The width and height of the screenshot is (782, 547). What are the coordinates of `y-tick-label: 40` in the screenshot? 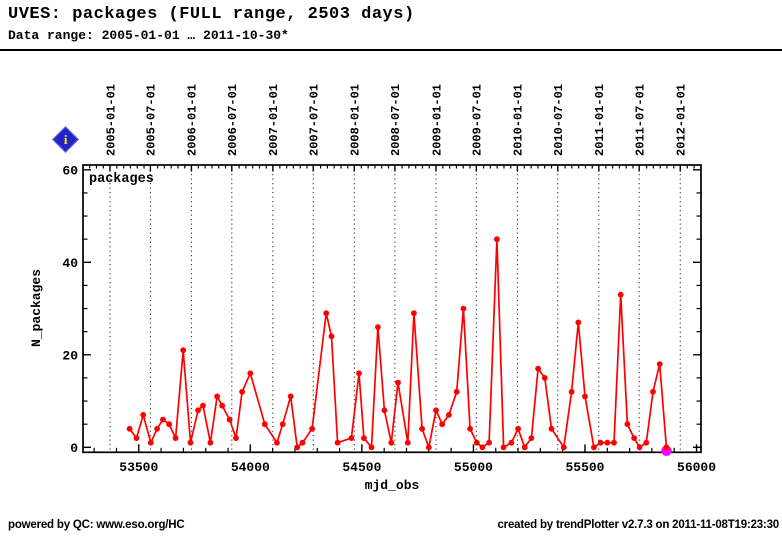 It's located at (70, 263).